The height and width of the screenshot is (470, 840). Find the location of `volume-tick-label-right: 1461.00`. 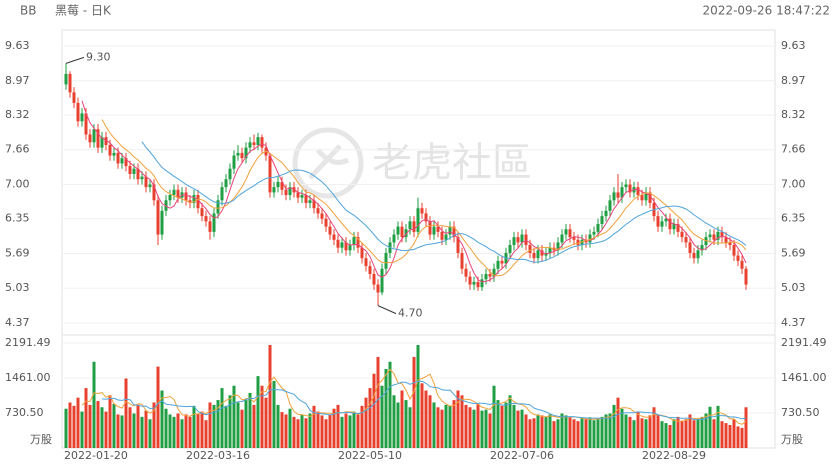

volume-tick-label-right: 1461.00 is located at coordinates (804, 377).